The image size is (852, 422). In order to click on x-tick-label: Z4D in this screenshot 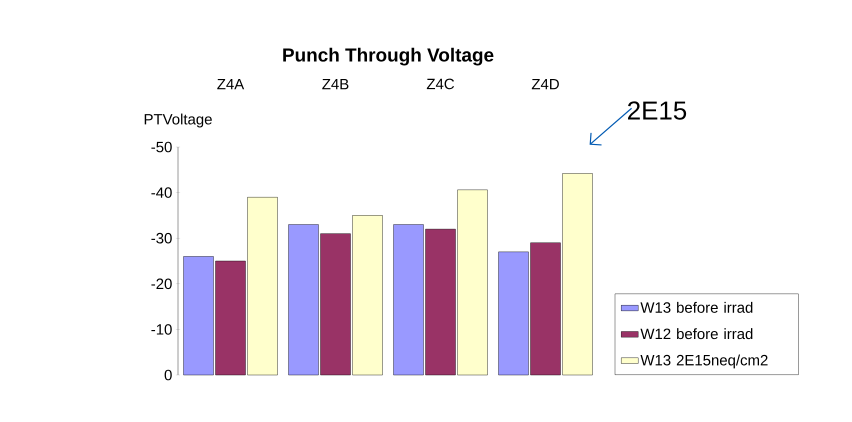, I will do `click(545, 84)`.